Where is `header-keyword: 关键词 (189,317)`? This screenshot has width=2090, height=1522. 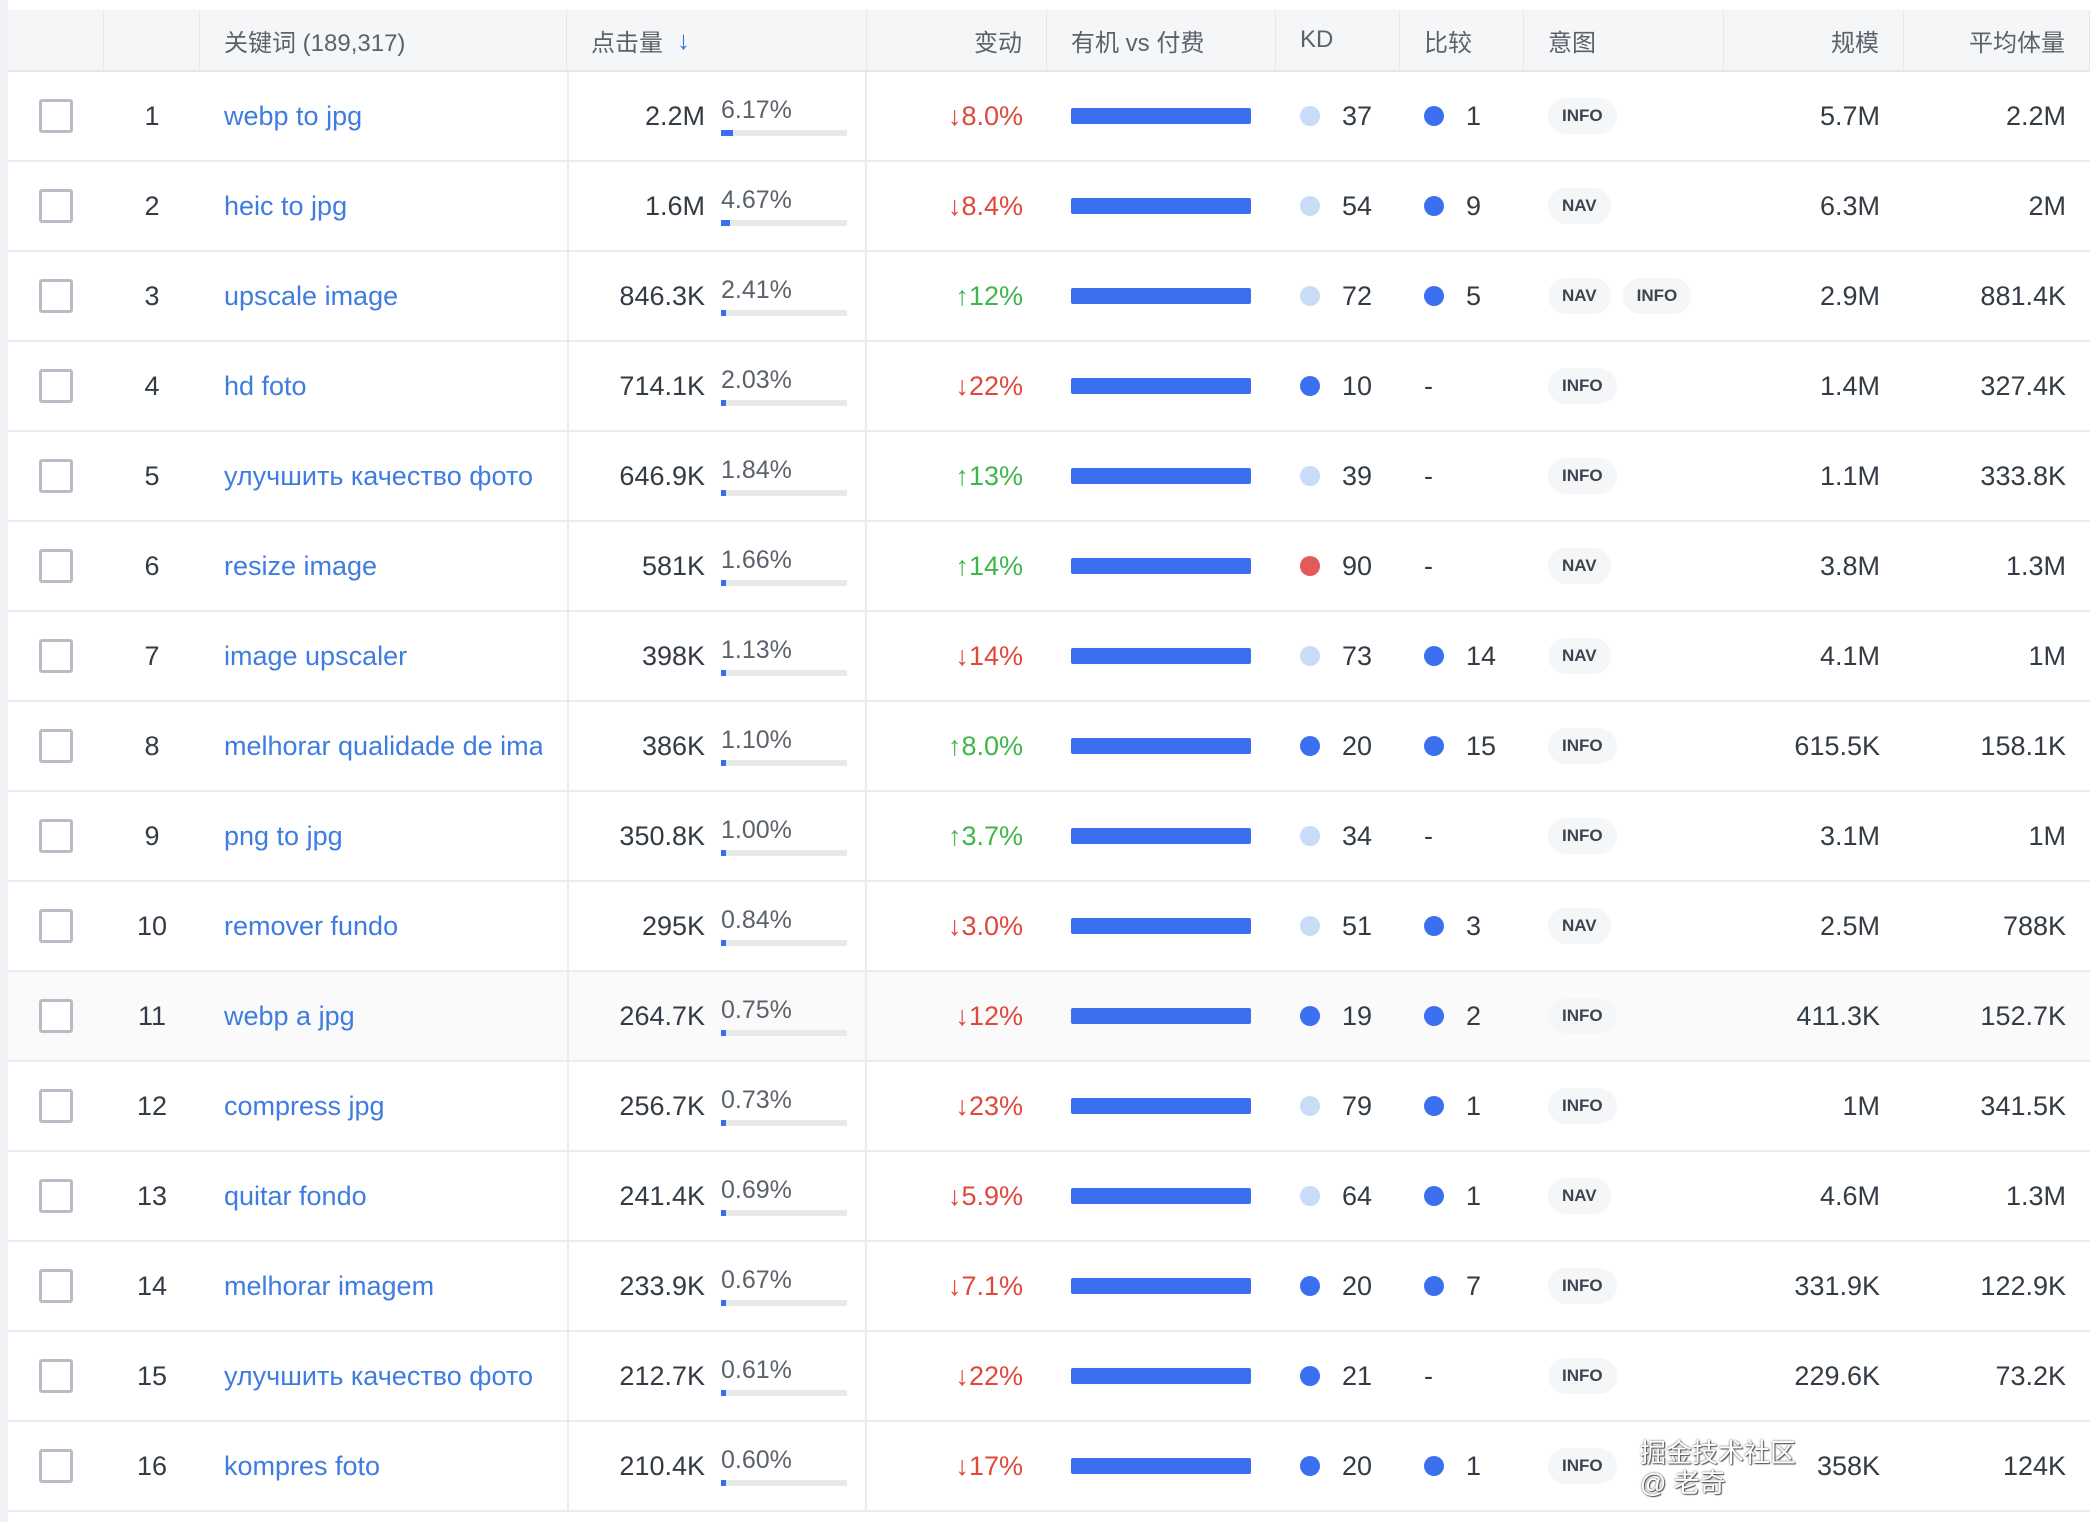
header-keyword: 关键词 (189,317) is located at coordinates (383, 40).